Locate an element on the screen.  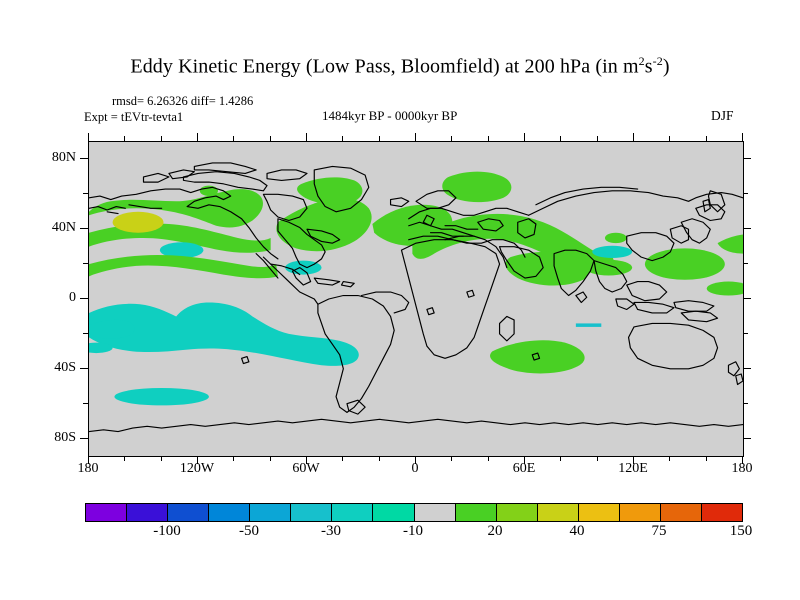
colorbar-tick-label: 20 is located at coordinates (495, 531).